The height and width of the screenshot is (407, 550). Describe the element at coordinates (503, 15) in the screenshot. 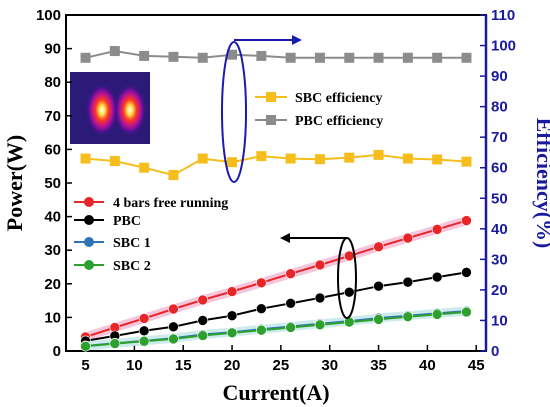

I see `y-right-tick-label-110: 110` at that location.